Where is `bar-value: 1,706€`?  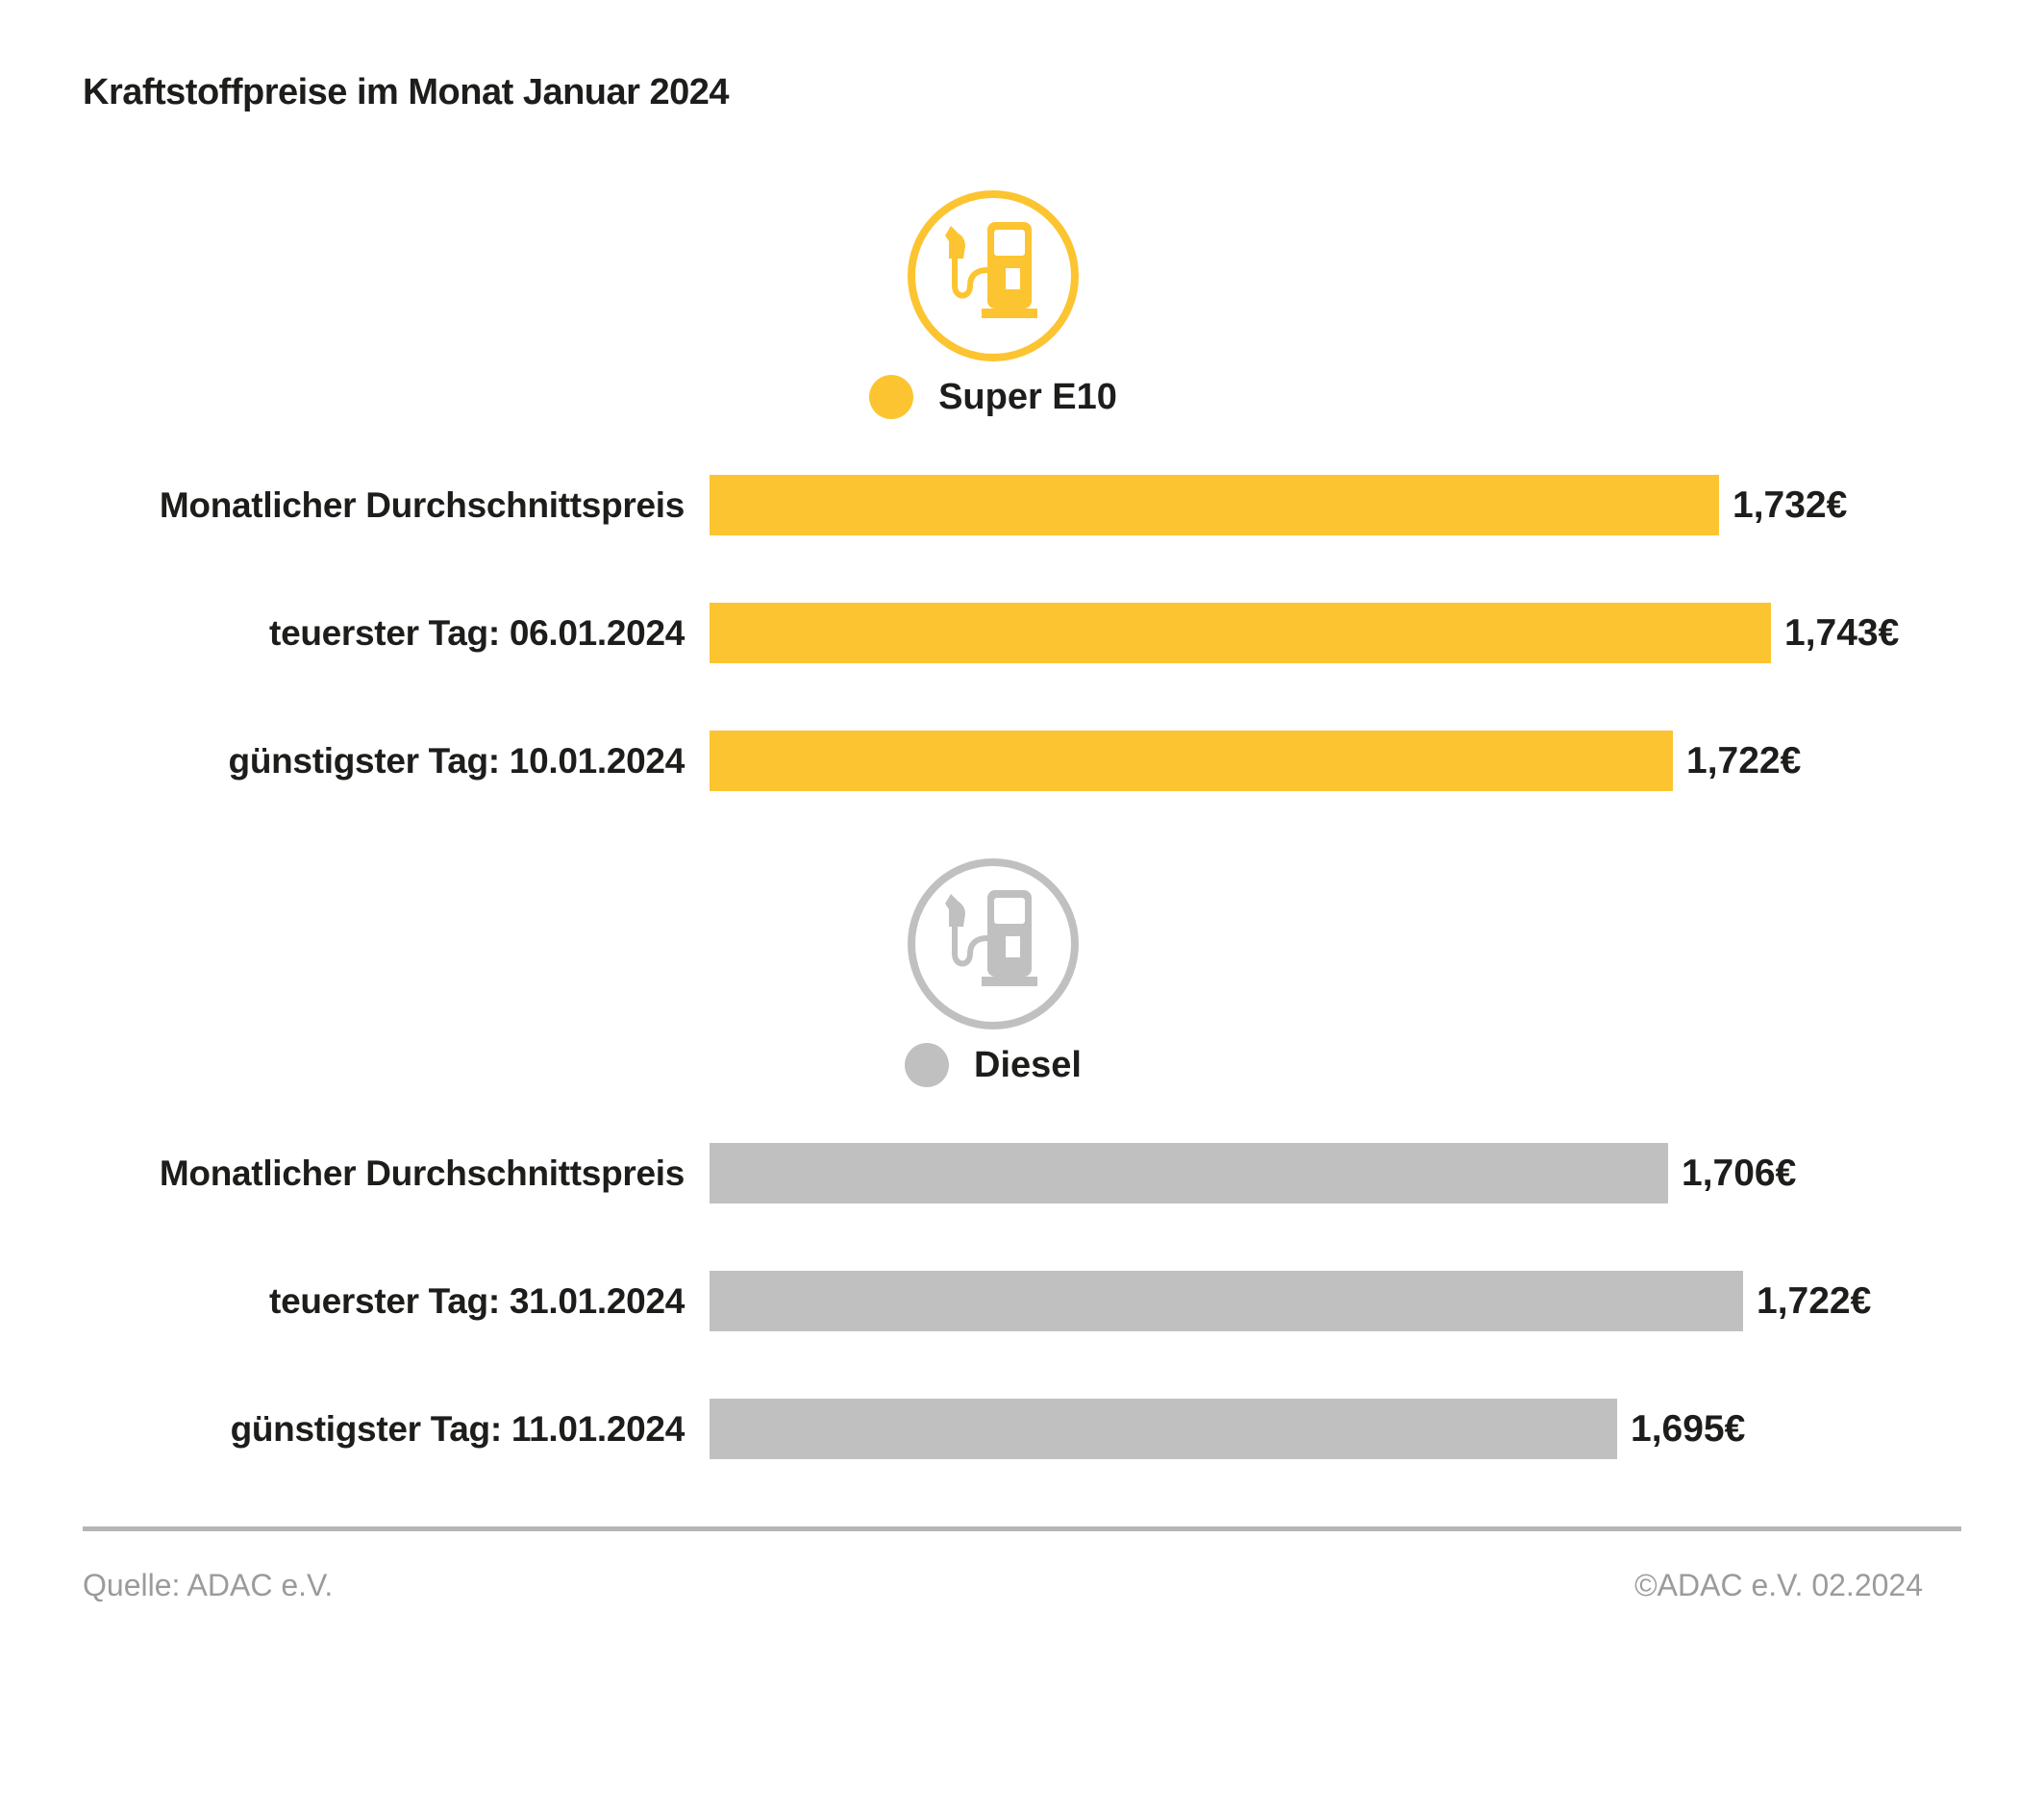
bar-value: 1,706€ is located at coordinates (1739, 1173).